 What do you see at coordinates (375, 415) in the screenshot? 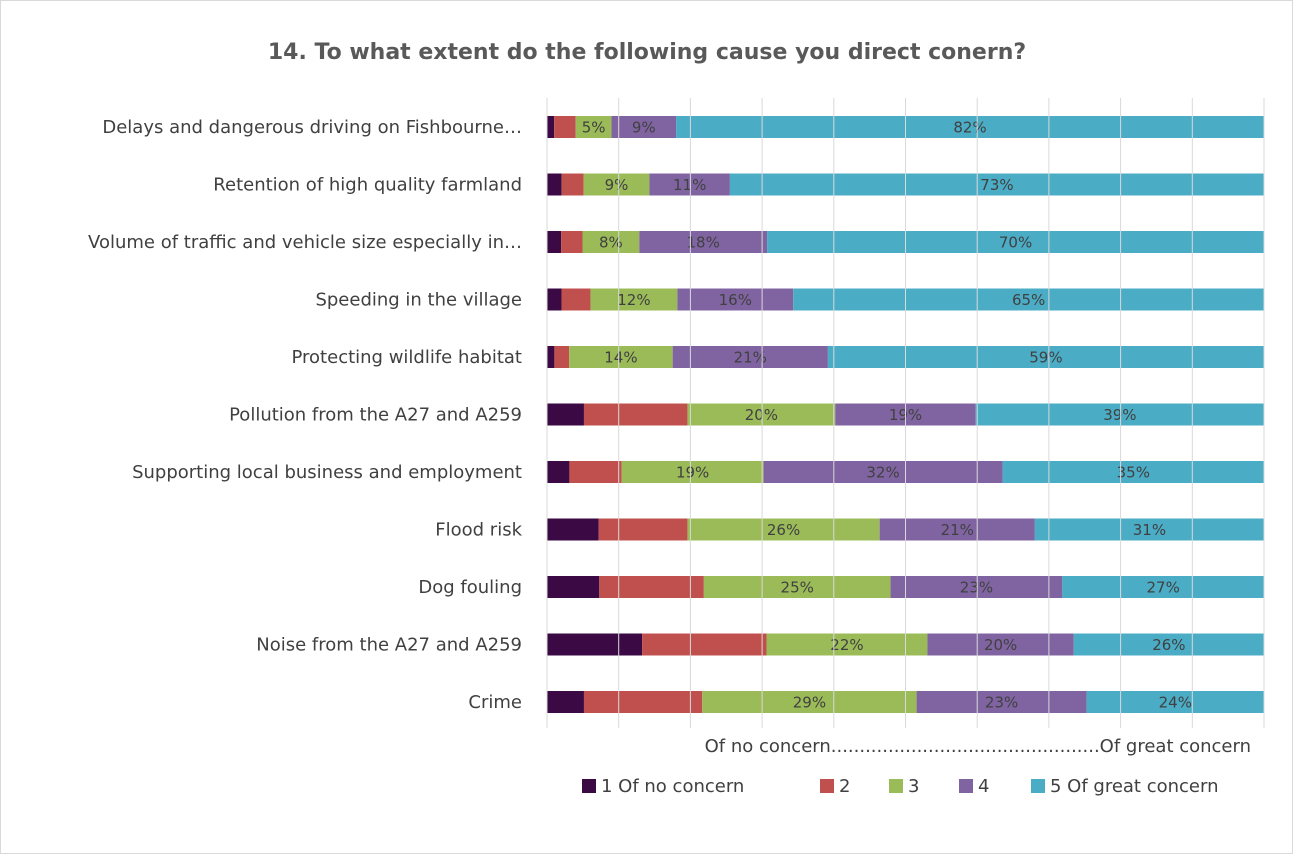
I see `category-label: Pollution from the A27 and A259` at bounding box center [375, 415].